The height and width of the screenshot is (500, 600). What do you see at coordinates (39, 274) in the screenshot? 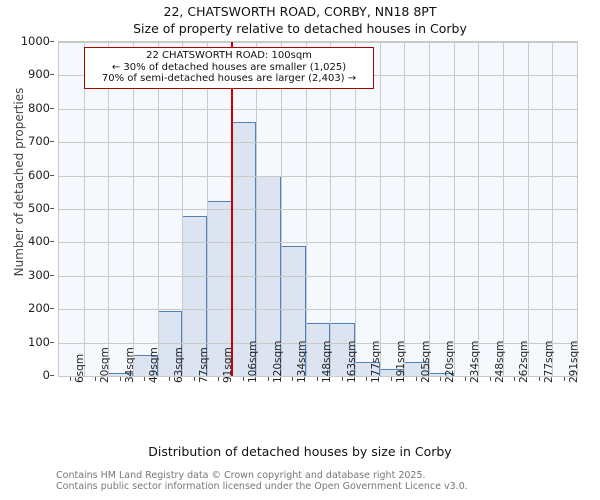
I see `y-axis-tick-label: 300` at bounding box center [39, 274].